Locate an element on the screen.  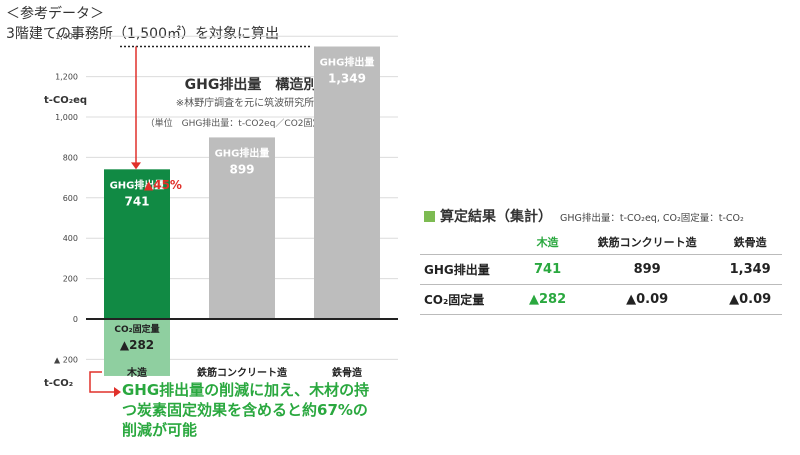
y-tick-label: 400 is located at coordinates (70, 238).